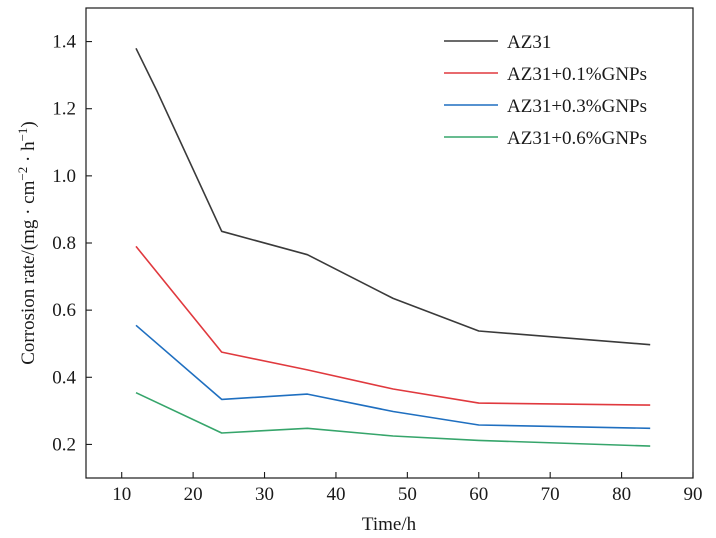 This screenshot has height=538, width=716. What do you see at coordinates (577, 138) in the screenshot?
I see `legend-label-3: AZ31+0.6%GNPs` at bounding box center [577, 138].